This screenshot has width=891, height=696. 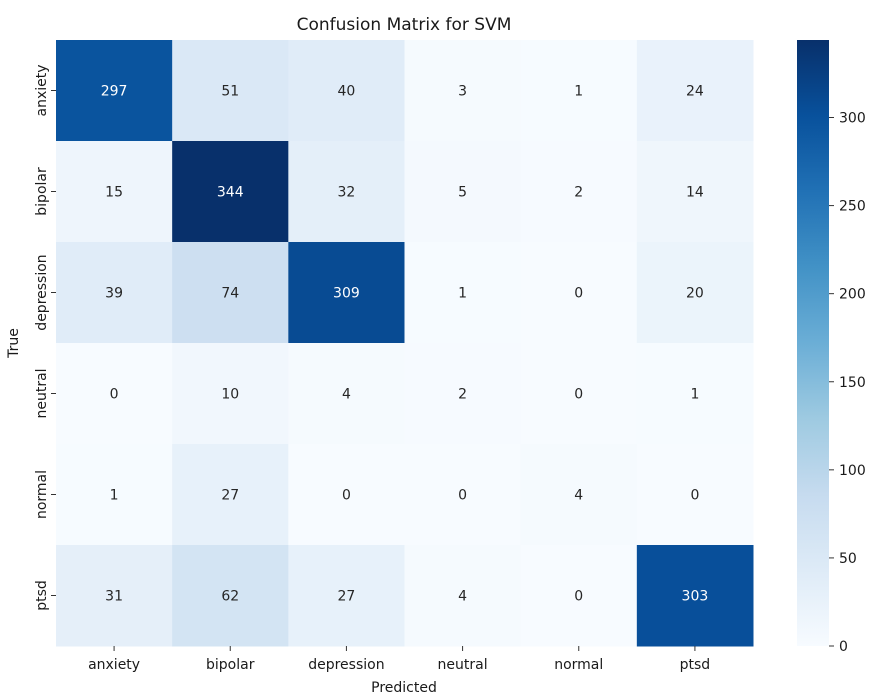 I want to click on x-axis-label: Predicted, so click(x=404, y=688).